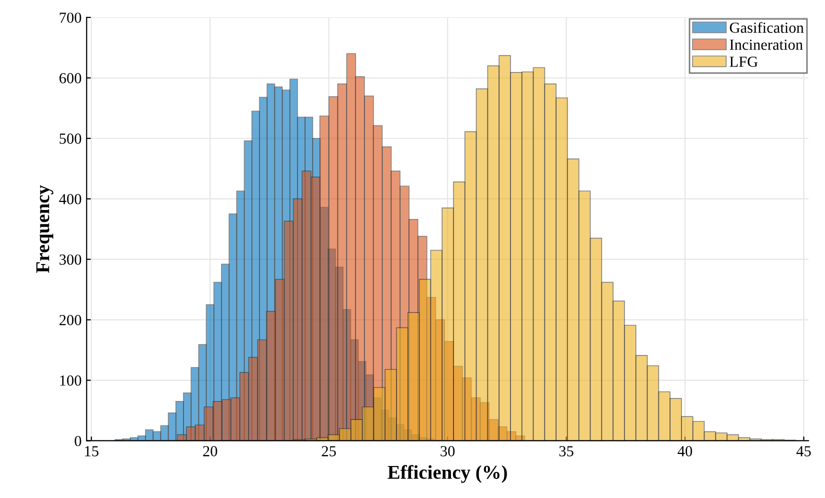 This screenshot has width=825, height=498. I want to click on x-tick-label: 35, so click(566, 451).